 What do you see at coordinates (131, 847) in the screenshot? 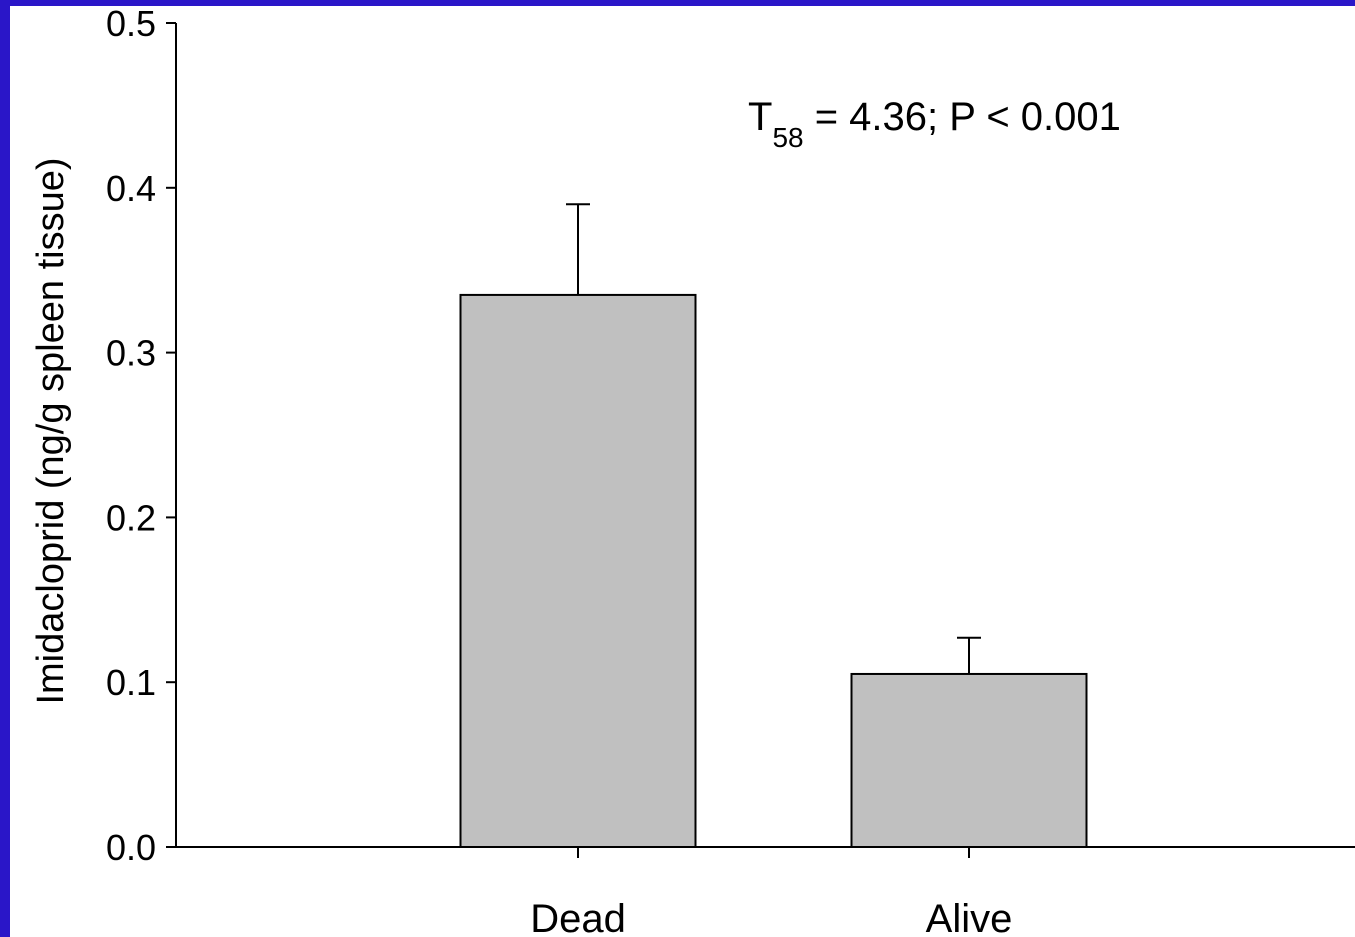
I see `y-tick-label: 0.0` at bounding box center [131, 847].